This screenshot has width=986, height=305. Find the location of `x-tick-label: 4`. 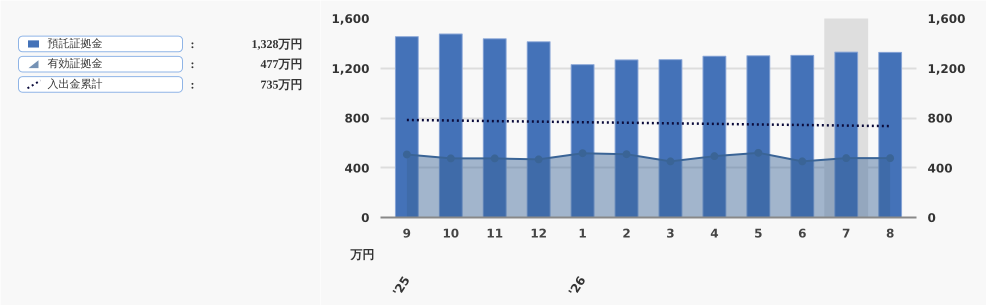

x-tick-label: 4 is located at coordinates (714, 233).